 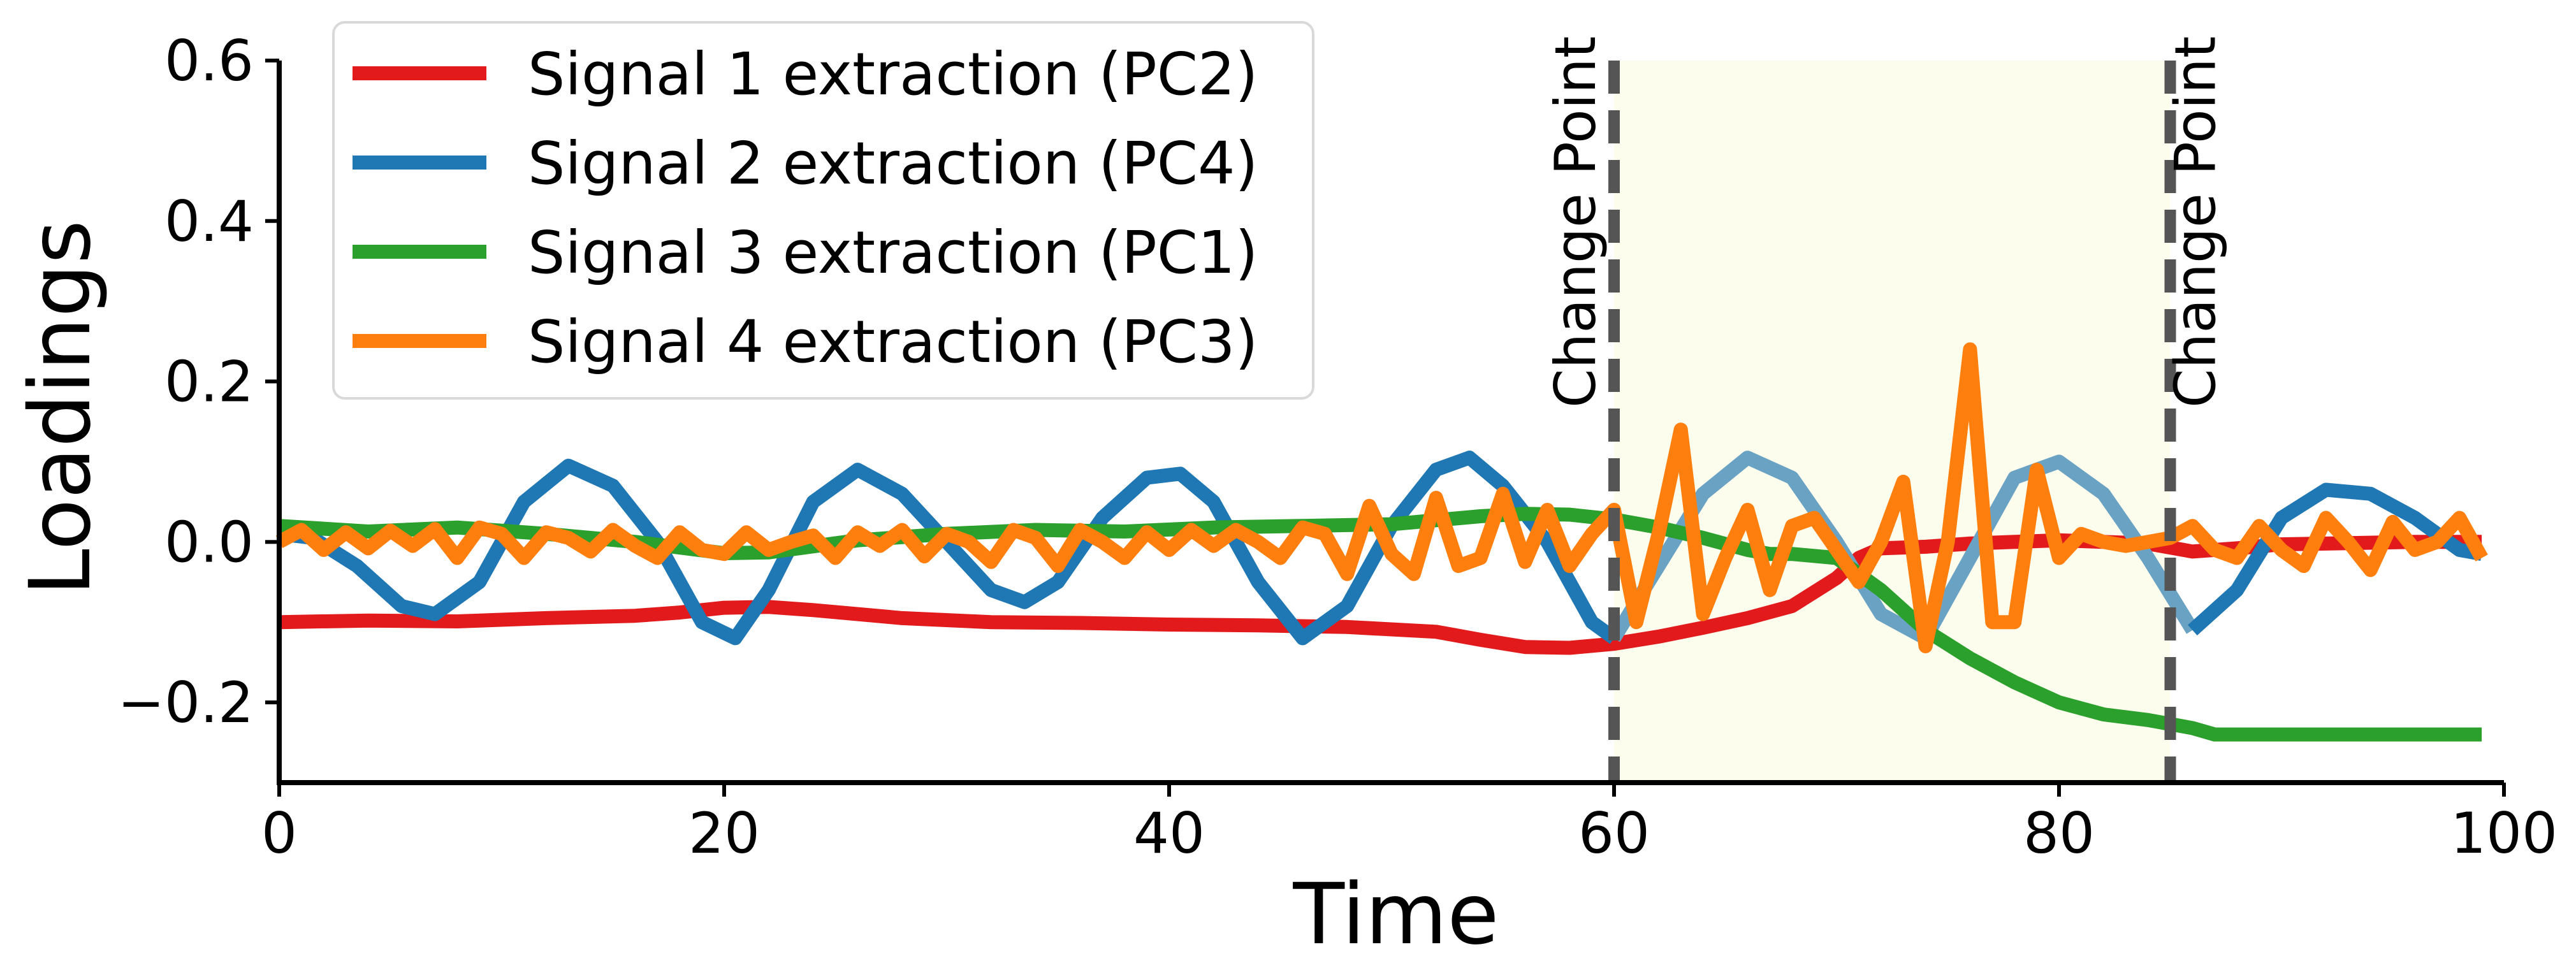 What do you see at coordinates (185, 702) in the screenshot?
I see `y-tick-label: −0.2` at bounding box center [185, 702].